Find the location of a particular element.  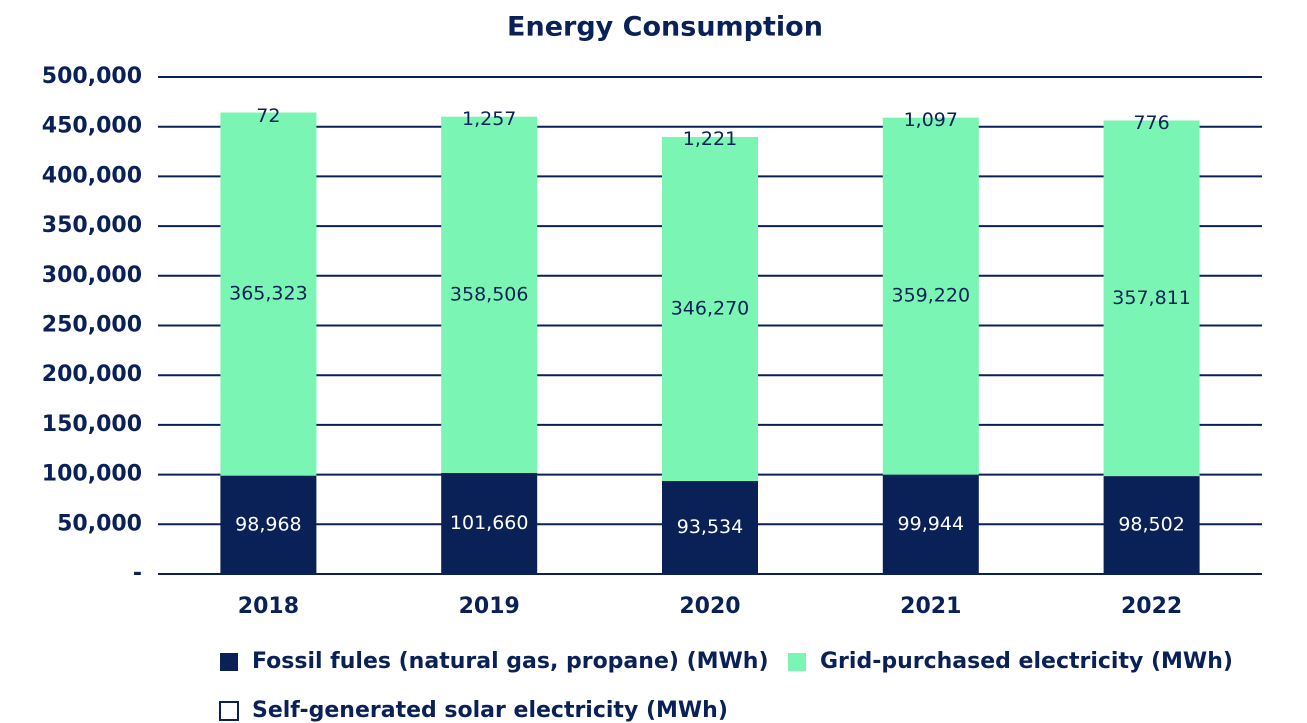

data-label: 1,097 is located at coordinates (931, 120).